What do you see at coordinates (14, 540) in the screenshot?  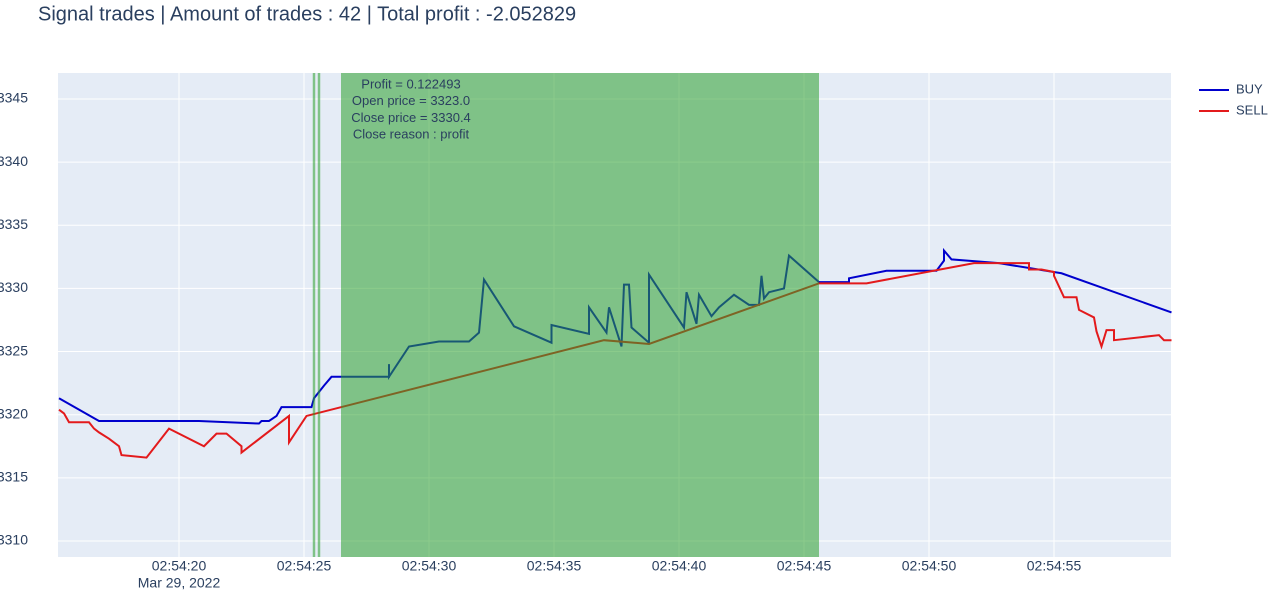 I see `y-tick-label: 3310` at bounding box center [14, 540].